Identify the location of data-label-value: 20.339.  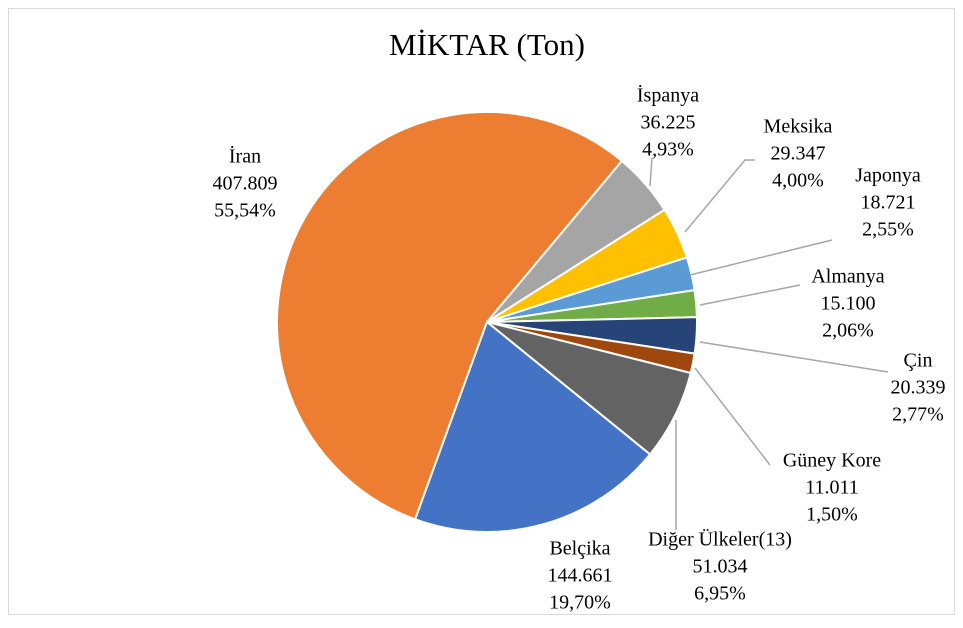
(918, 388).